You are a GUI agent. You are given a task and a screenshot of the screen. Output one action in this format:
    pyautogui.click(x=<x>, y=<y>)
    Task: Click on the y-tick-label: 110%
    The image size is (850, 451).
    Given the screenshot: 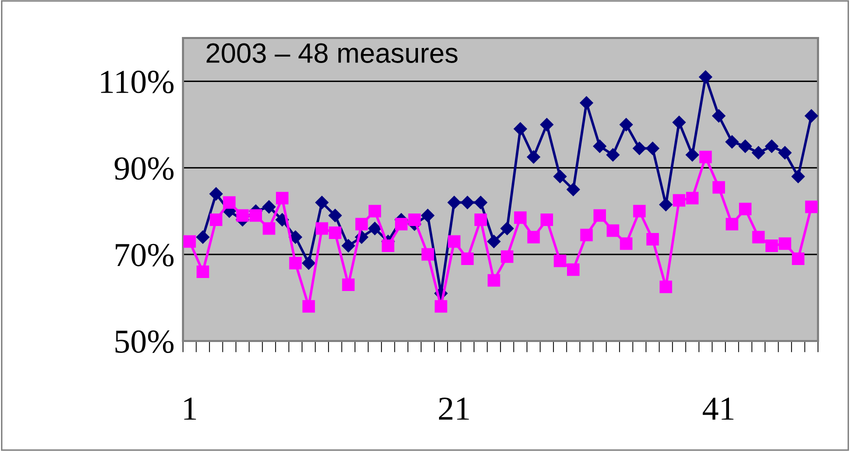 What is the action you would take?
    pyautogui.click(x=137, y=82)
    